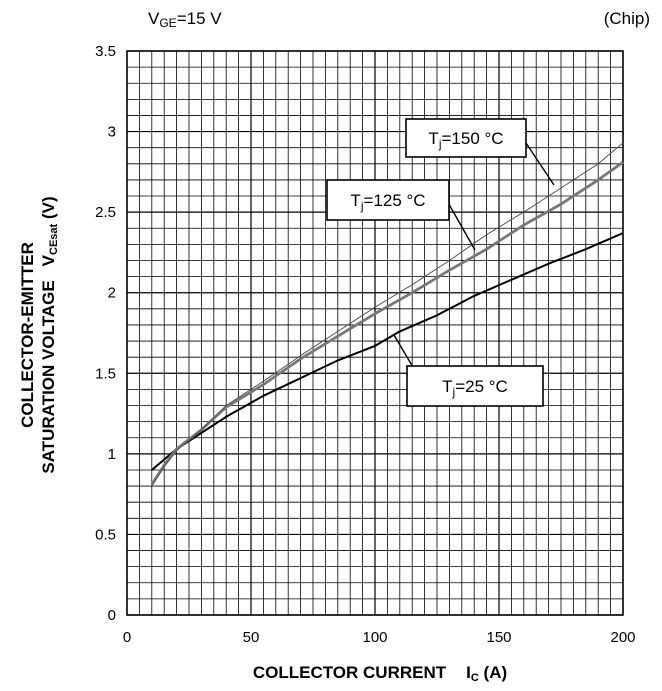 The width and height of the screenshot is (662, 691). What do you see at coordinates (127, 637) in the screenshot?
I see `x-tick-label: 0` at bounding box center [127, 637].